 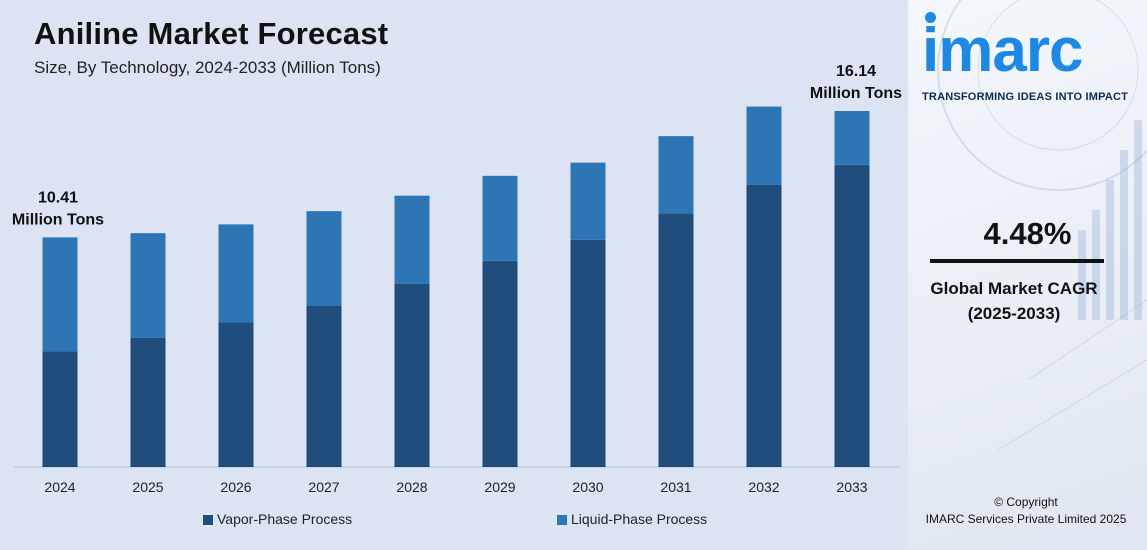 I want to click on copyright-line1: © Copyright, so click(x=1026, y=502).